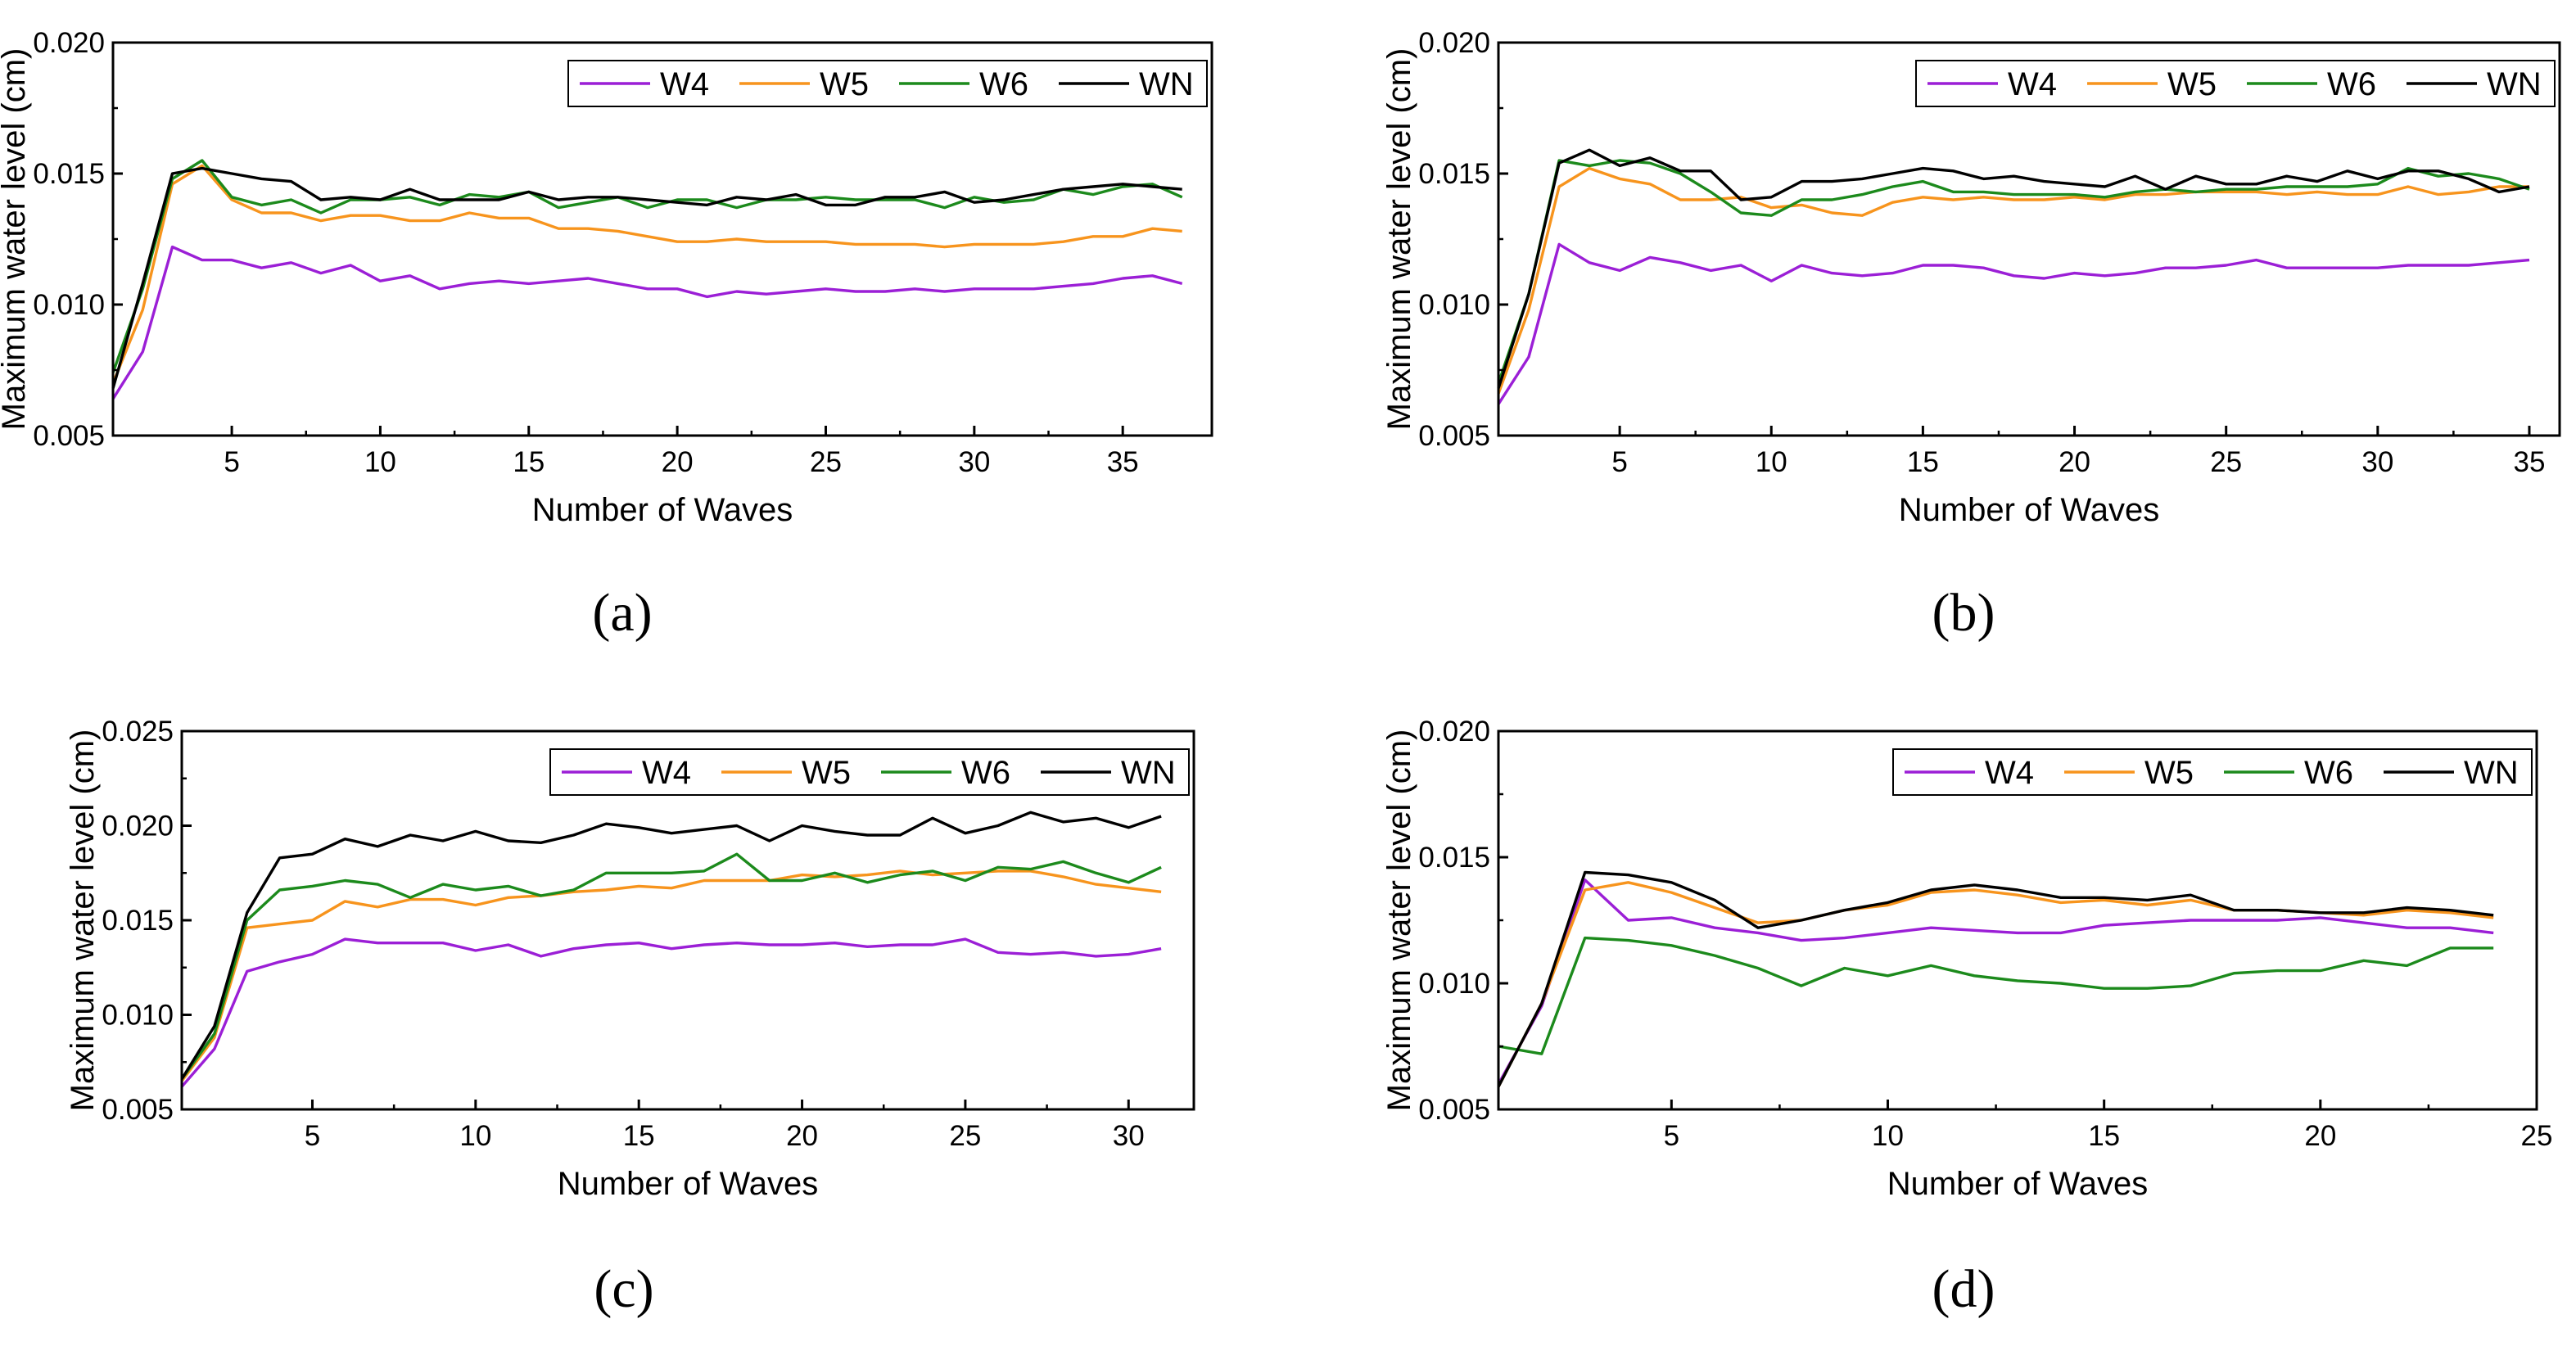 The image size is (2576, 1355). I want to click on panel-caption: (c), so click(623, 1289).